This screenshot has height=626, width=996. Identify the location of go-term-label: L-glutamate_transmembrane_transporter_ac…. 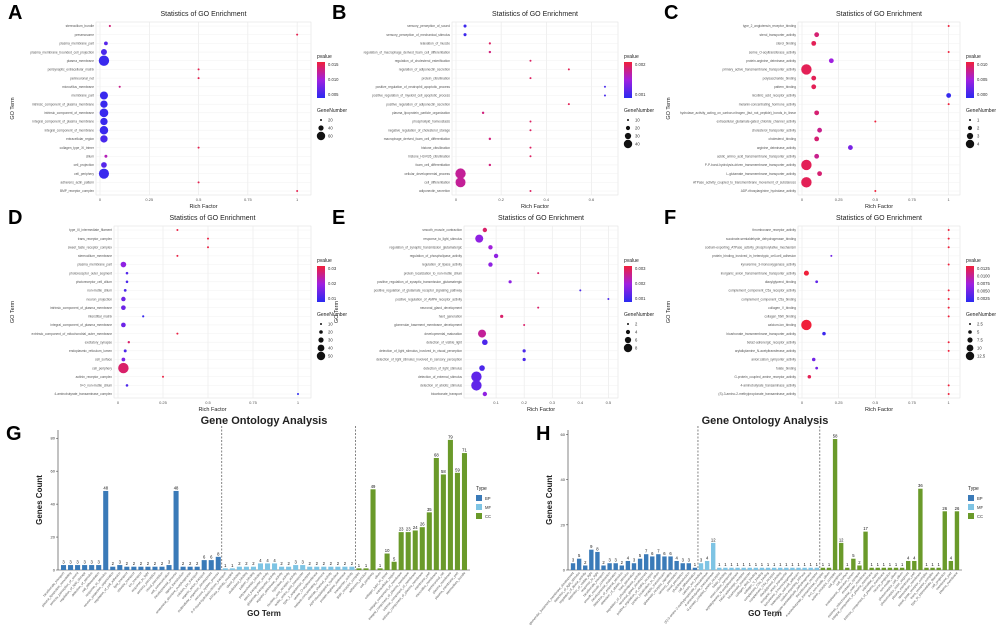
(761, 174).